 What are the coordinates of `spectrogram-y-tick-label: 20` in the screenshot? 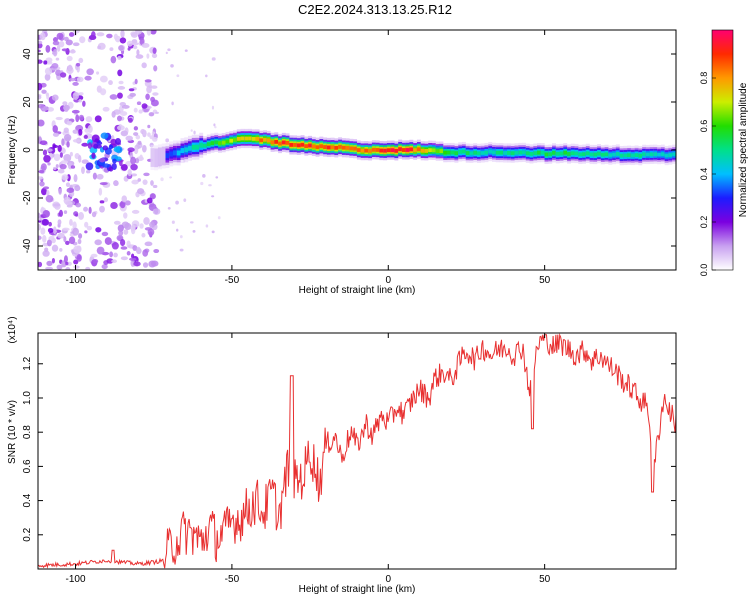 It's located at (27, 102).